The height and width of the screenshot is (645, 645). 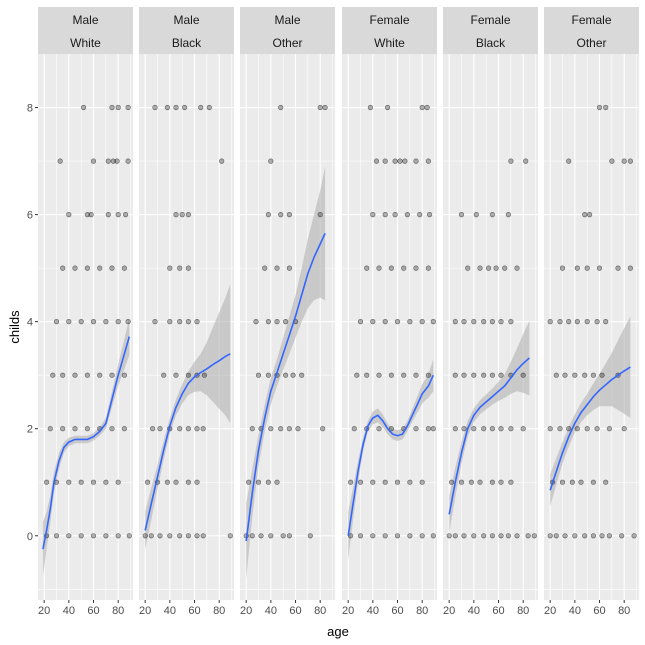 I want to click on facet-strip-race: White, so click(x=85, y=43).